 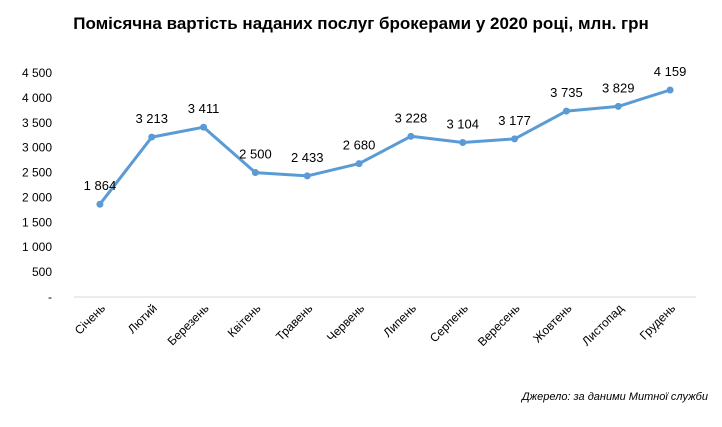 I want to click on x-tick-label: Липень, so click(x=399, y=320).